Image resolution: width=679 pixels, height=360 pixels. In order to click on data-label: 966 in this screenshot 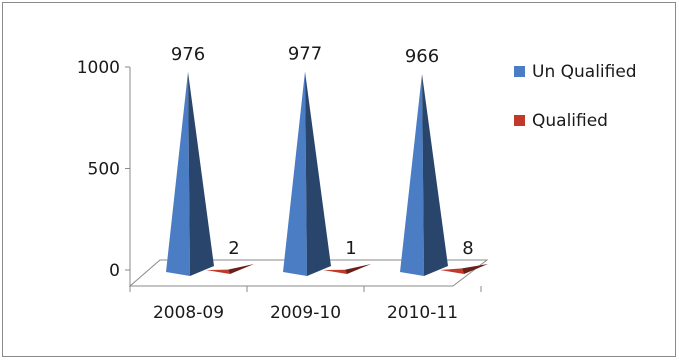, I will do `click(422, 56)`.